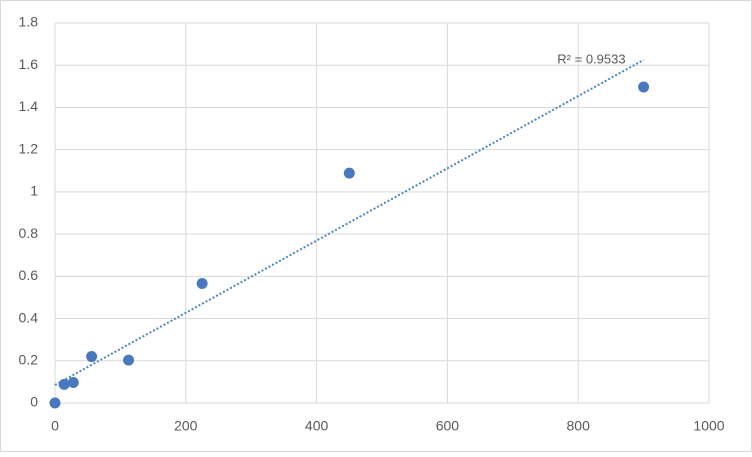 This screenshot has width=752, height=457. I want to click on x-tick-label: 600, so click(448, 426).